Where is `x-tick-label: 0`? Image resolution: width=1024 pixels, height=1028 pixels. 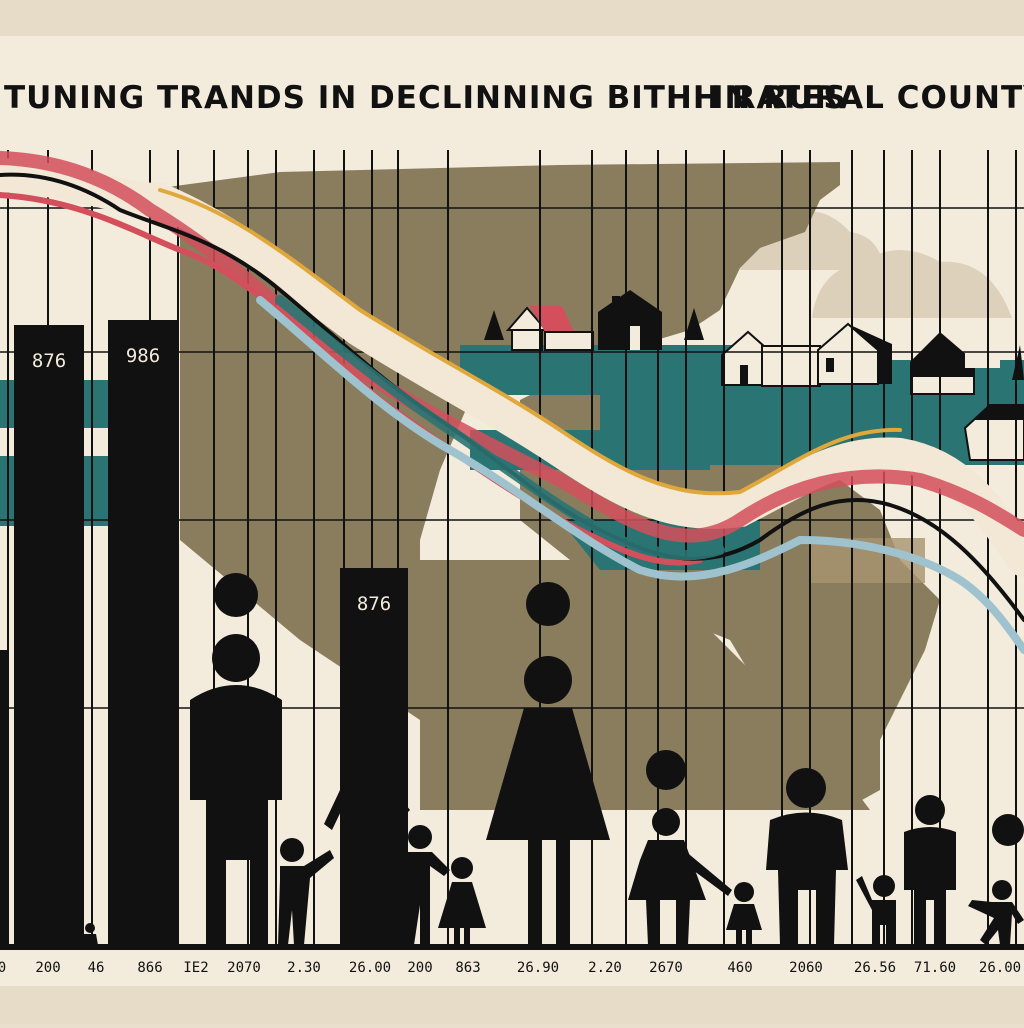 x-tick-label: 0 is located at coordinates (3, 968).